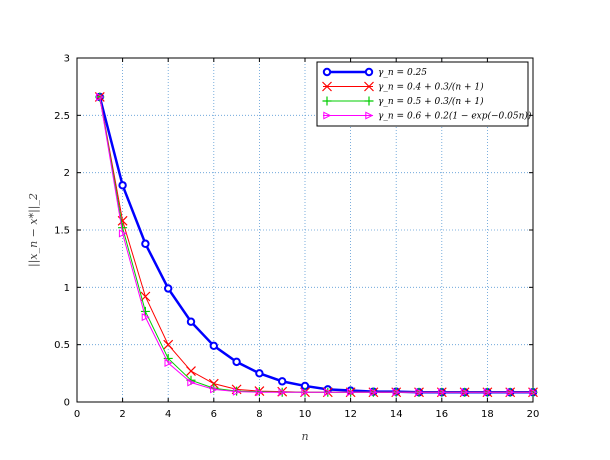  I want to click on y-tick-label: 1.5, so click(62, 231).